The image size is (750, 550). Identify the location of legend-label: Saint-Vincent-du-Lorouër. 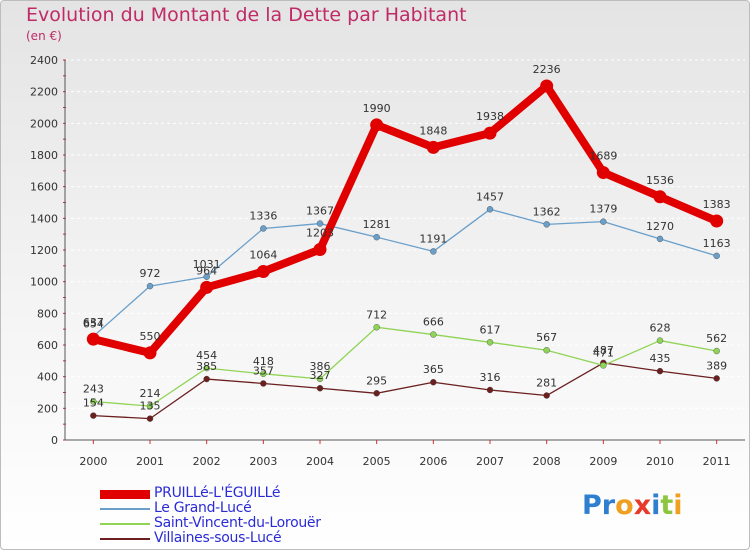
(237, 523).